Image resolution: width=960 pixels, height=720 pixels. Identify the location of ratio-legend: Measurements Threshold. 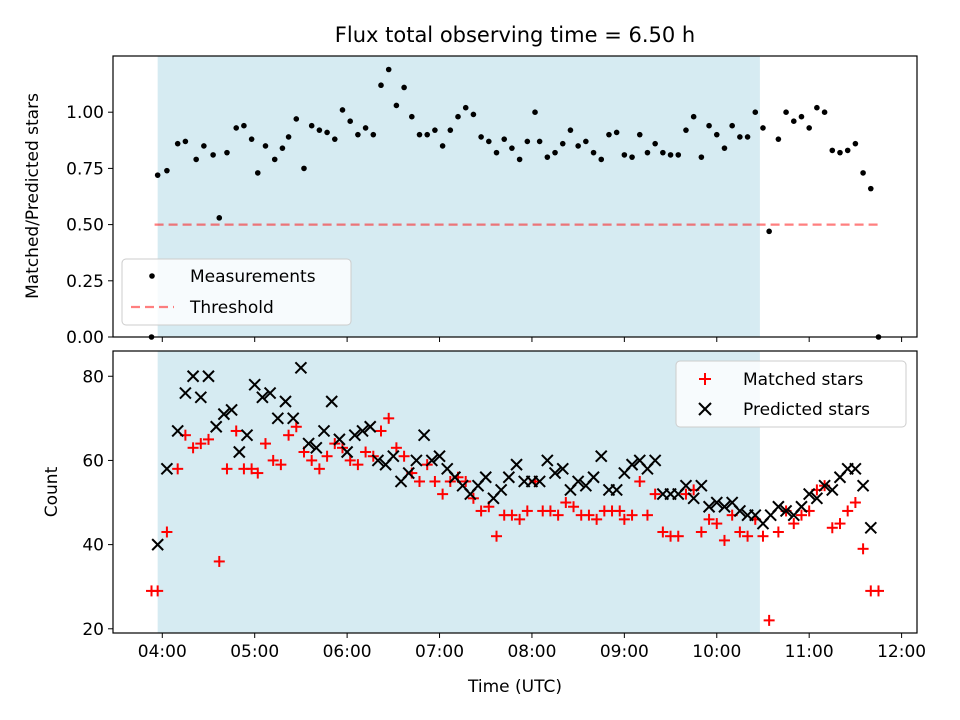
(236, 292).